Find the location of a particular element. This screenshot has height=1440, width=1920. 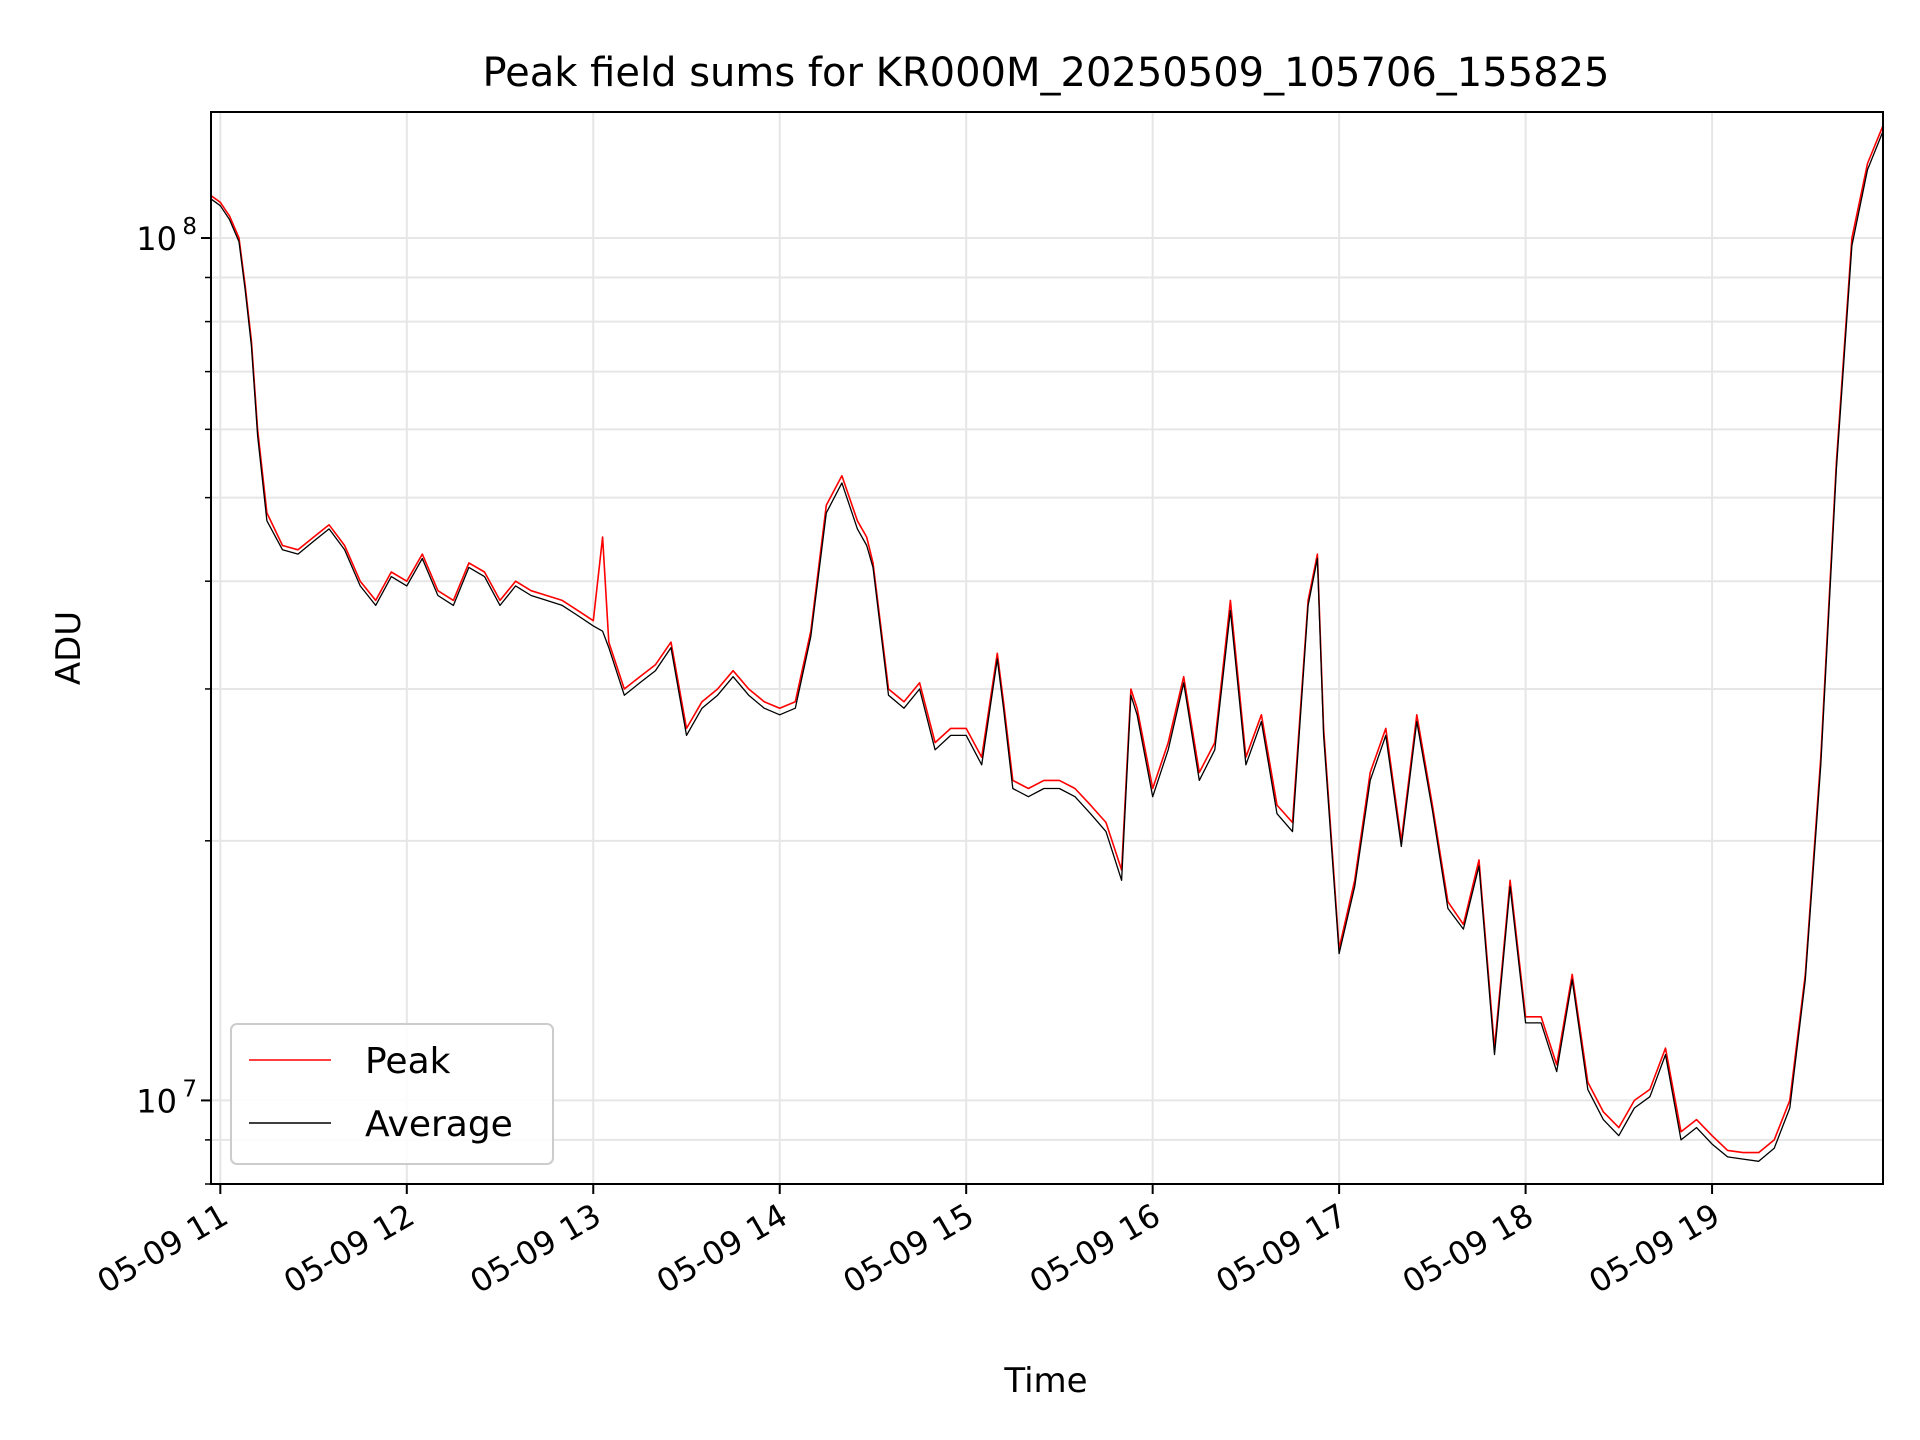

x-axis-label: Time is located at coordinates (1045, 1381).